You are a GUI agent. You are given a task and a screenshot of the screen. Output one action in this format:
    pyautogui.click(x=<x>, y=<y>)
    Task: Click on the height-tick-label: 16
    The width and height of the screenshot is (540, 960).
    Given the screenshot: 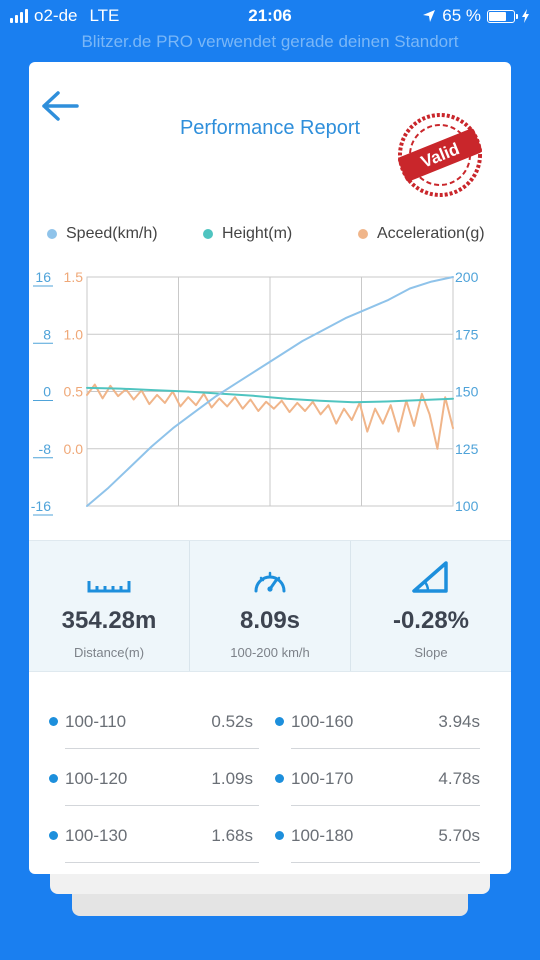 What is the action you would take?
    pyautogui.click(x=43, y=277)
    